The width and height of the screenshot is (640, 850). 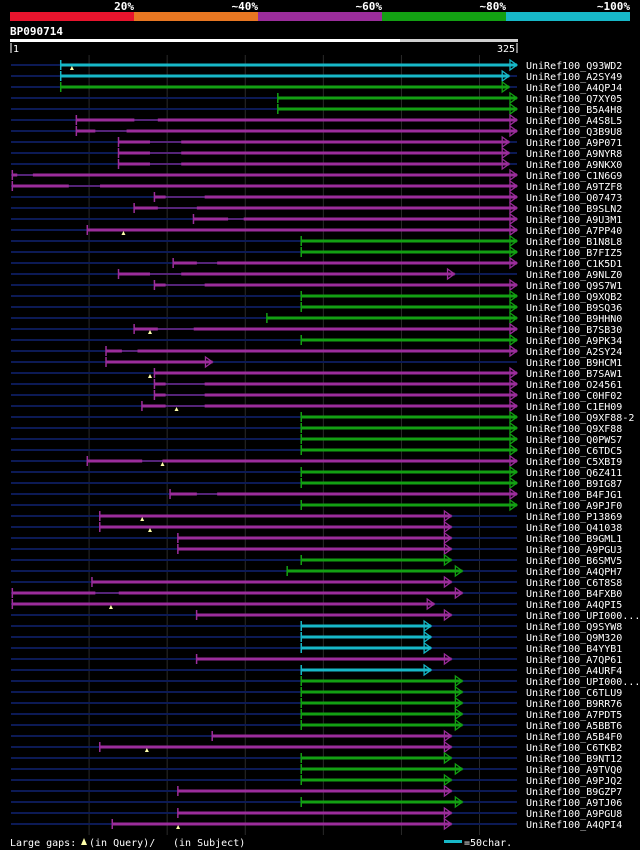 What do you see at coordinates (316, 340) in the screenshot?
I see `hit-row: UniRef100_A9PK34` at bounding box center [316, 340].